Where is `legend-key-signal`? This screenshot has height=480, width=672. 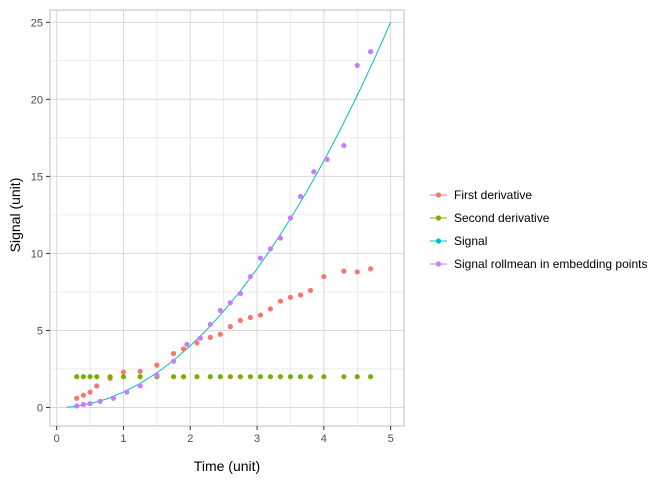 legend-key-signal is located at coordinates (438, 241).